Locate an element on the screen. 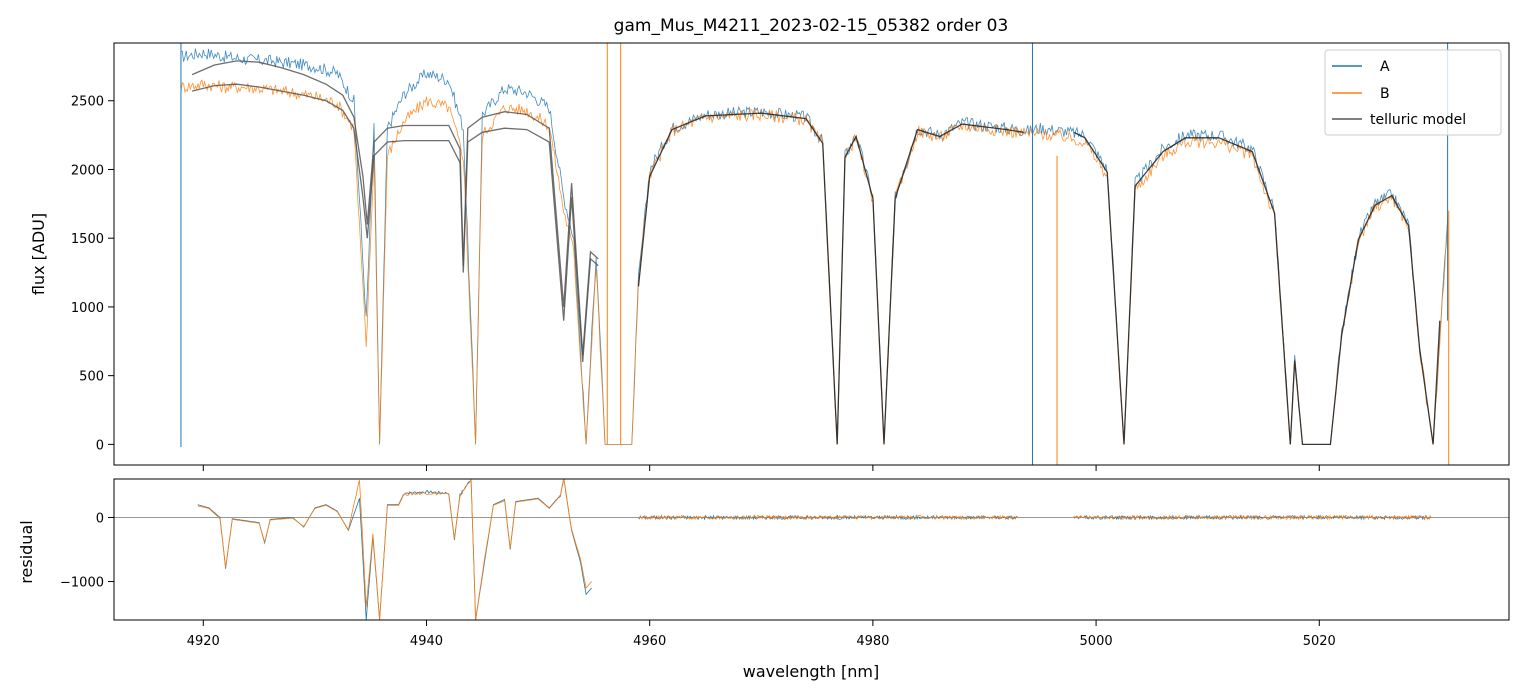 The height and width of the screenshot is (696, 1523). legend-box is located at coordinates (1413, 92).